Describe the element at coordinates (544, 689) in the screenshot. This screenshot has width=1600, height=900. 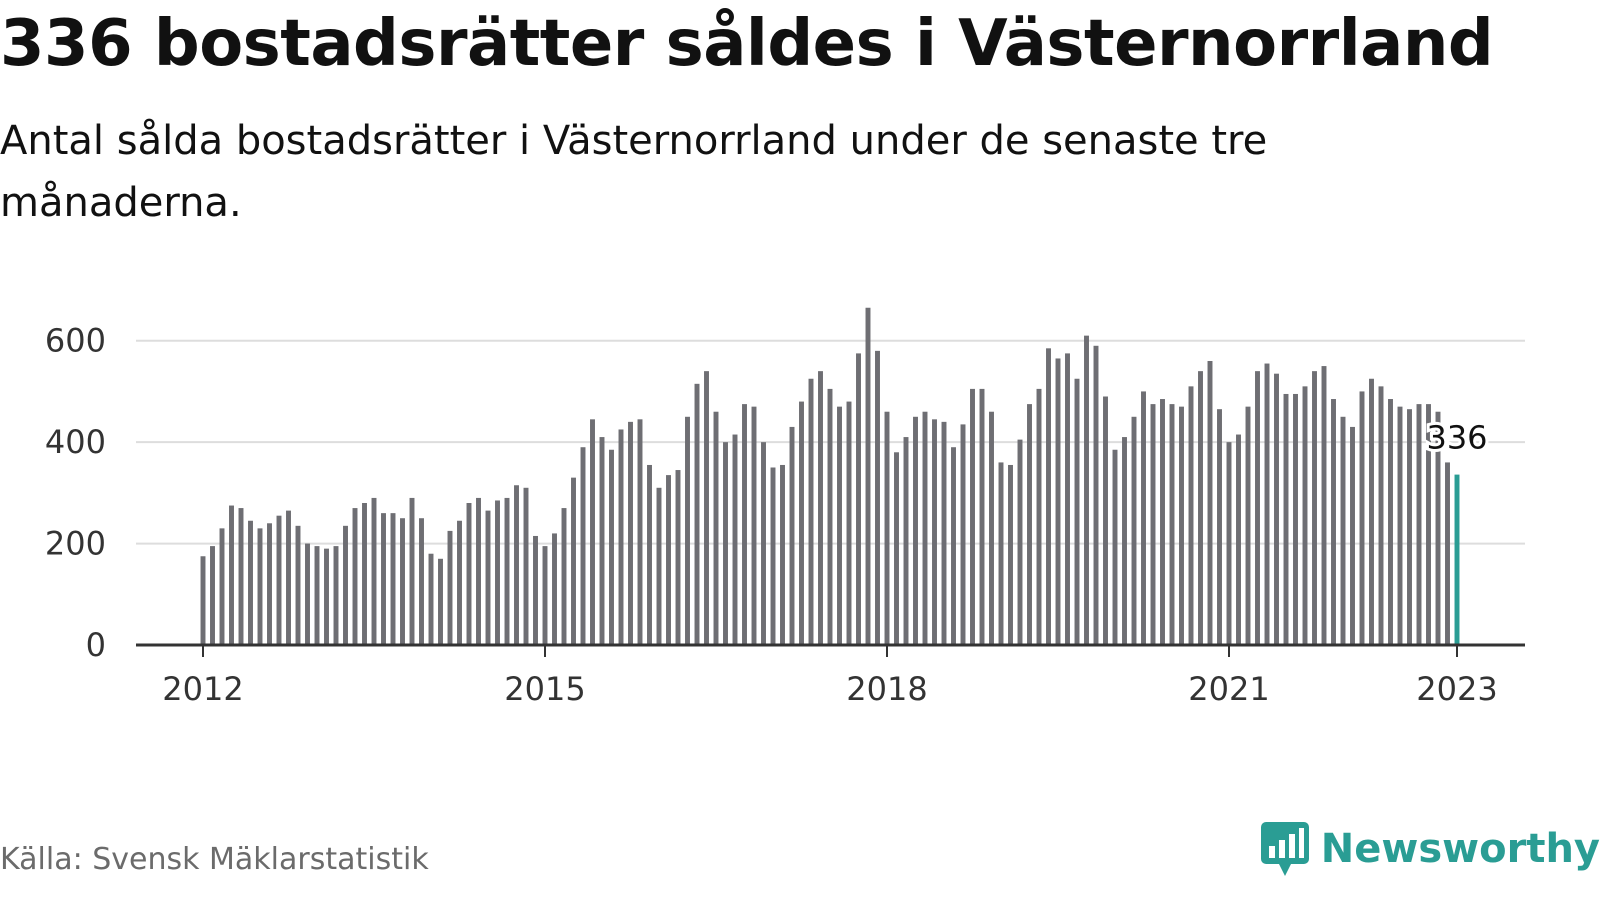
I see `x-tick-label: 2015` at that location.